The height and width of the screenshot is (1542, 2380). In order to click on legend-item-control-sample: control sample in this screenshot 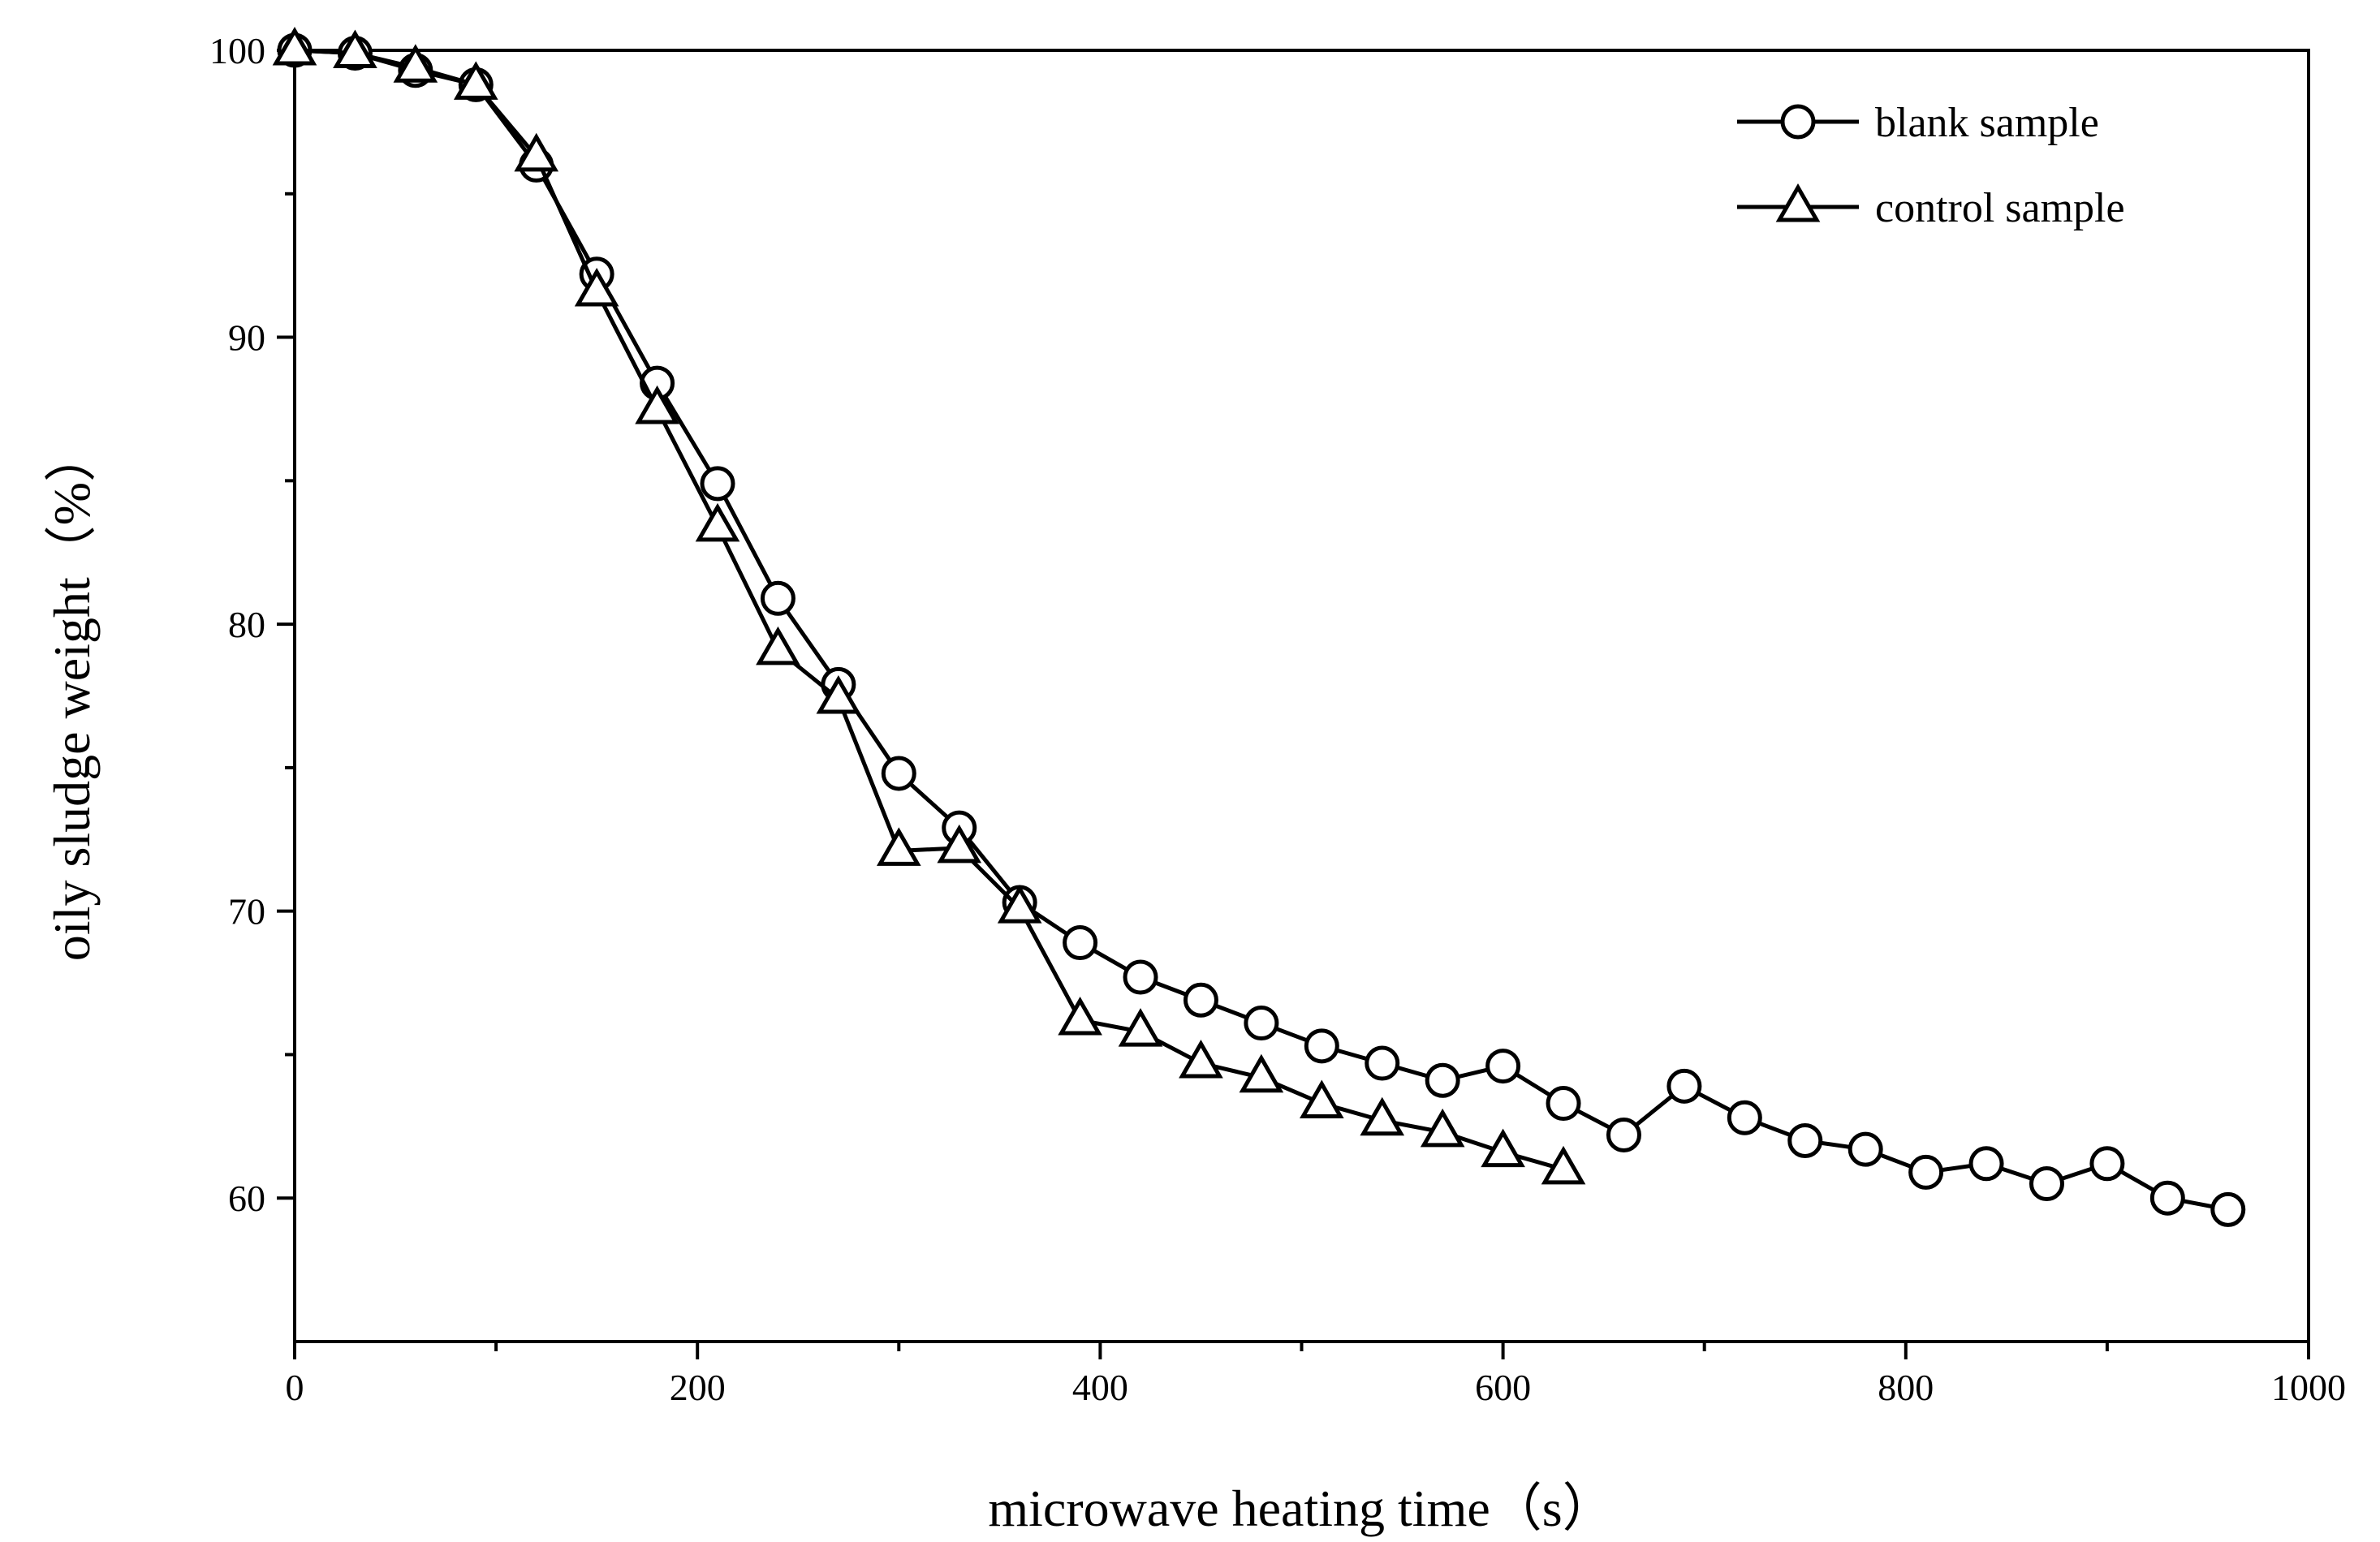, I will do `click(1931, 207)`.